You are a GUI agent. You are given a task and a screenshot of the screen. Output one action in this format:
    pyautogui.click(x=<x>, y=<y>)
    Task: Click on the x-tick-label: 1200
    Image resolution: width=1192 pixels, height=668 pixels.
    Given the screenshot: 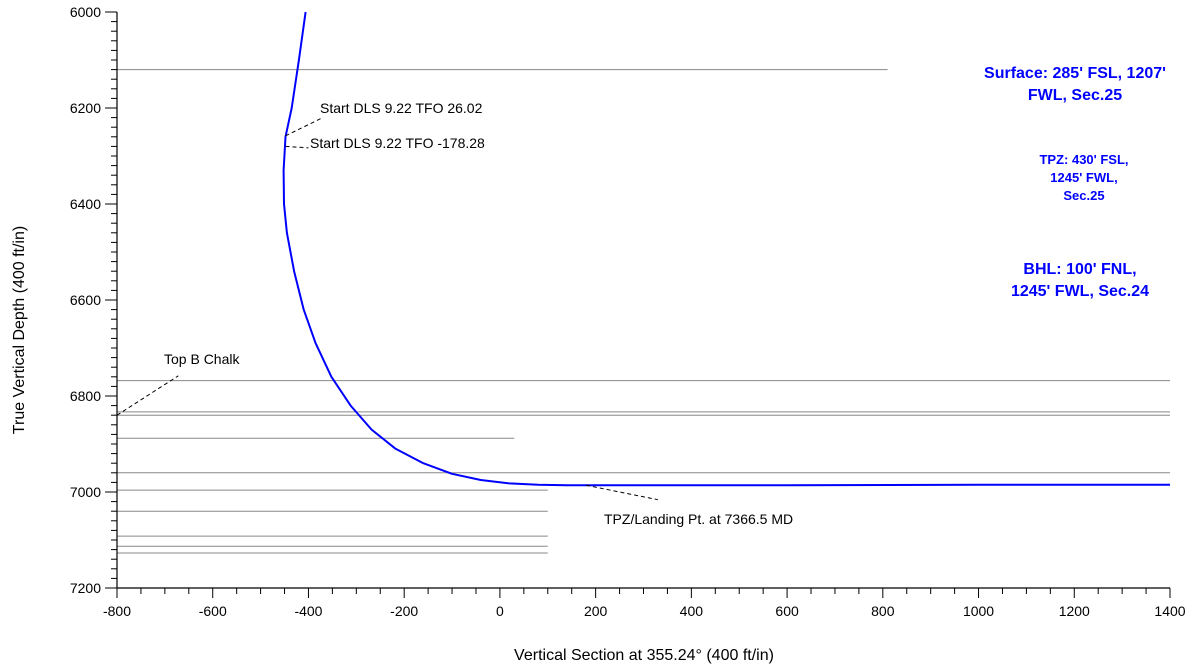 What is the action you would take?
    pyautogui.click(x=1074, y=611)
    